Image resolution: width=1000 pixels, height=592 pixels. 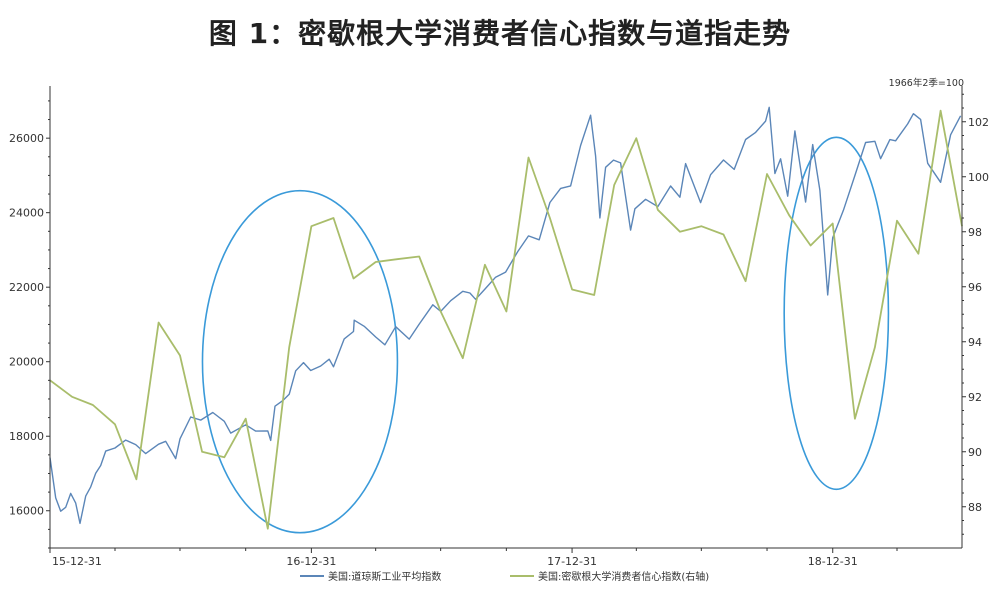 What do you see at coordinates (623, 576) in the screenshot?
I see `legend-label: 美国:密歇根大学消费者信心指数(右轴)` at bounding box center [623, 576].